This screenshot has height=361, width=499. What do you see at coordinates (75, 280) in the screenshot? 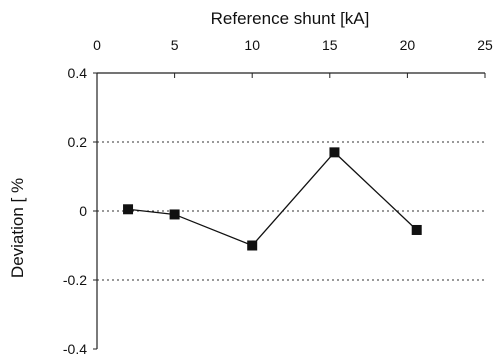
I see `y-tick-label-3: -0.2` at bounding box center [75, 280].